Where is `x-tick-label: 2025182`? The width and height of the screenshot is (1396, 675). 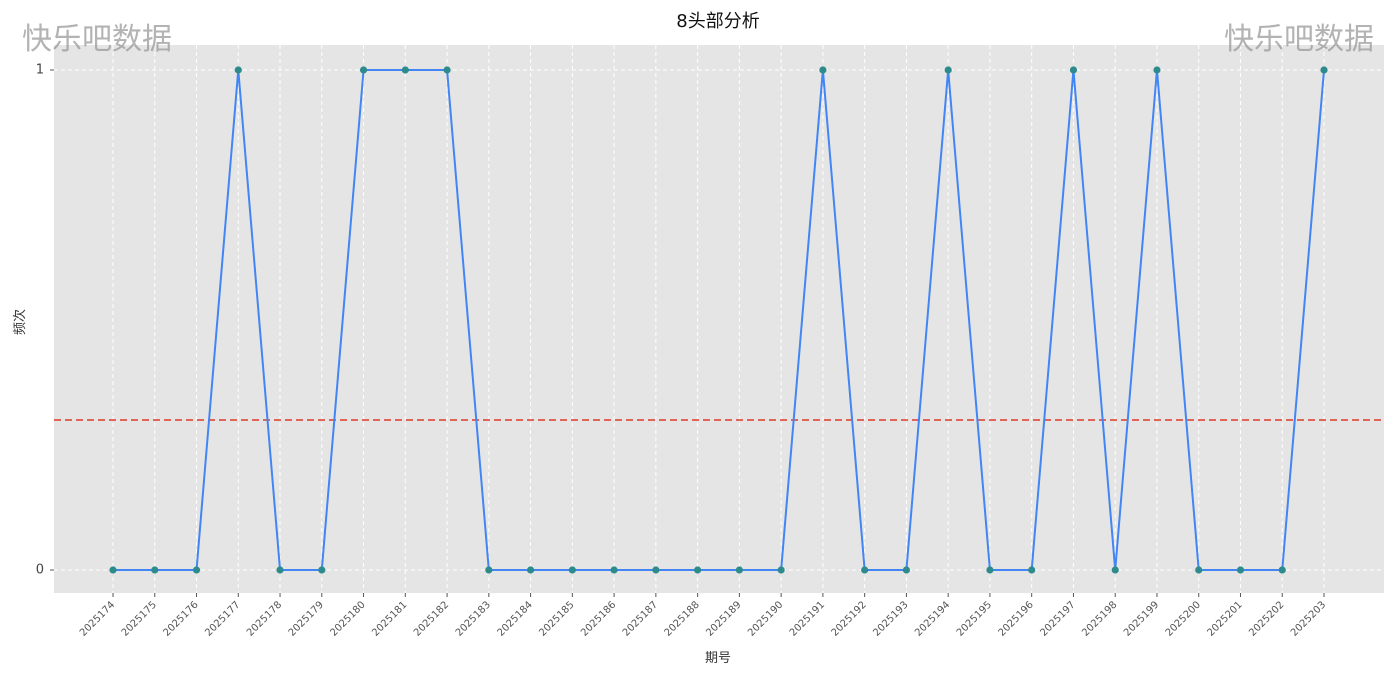 x-tick-label: 2025182 is located at coordinates (431, 618).